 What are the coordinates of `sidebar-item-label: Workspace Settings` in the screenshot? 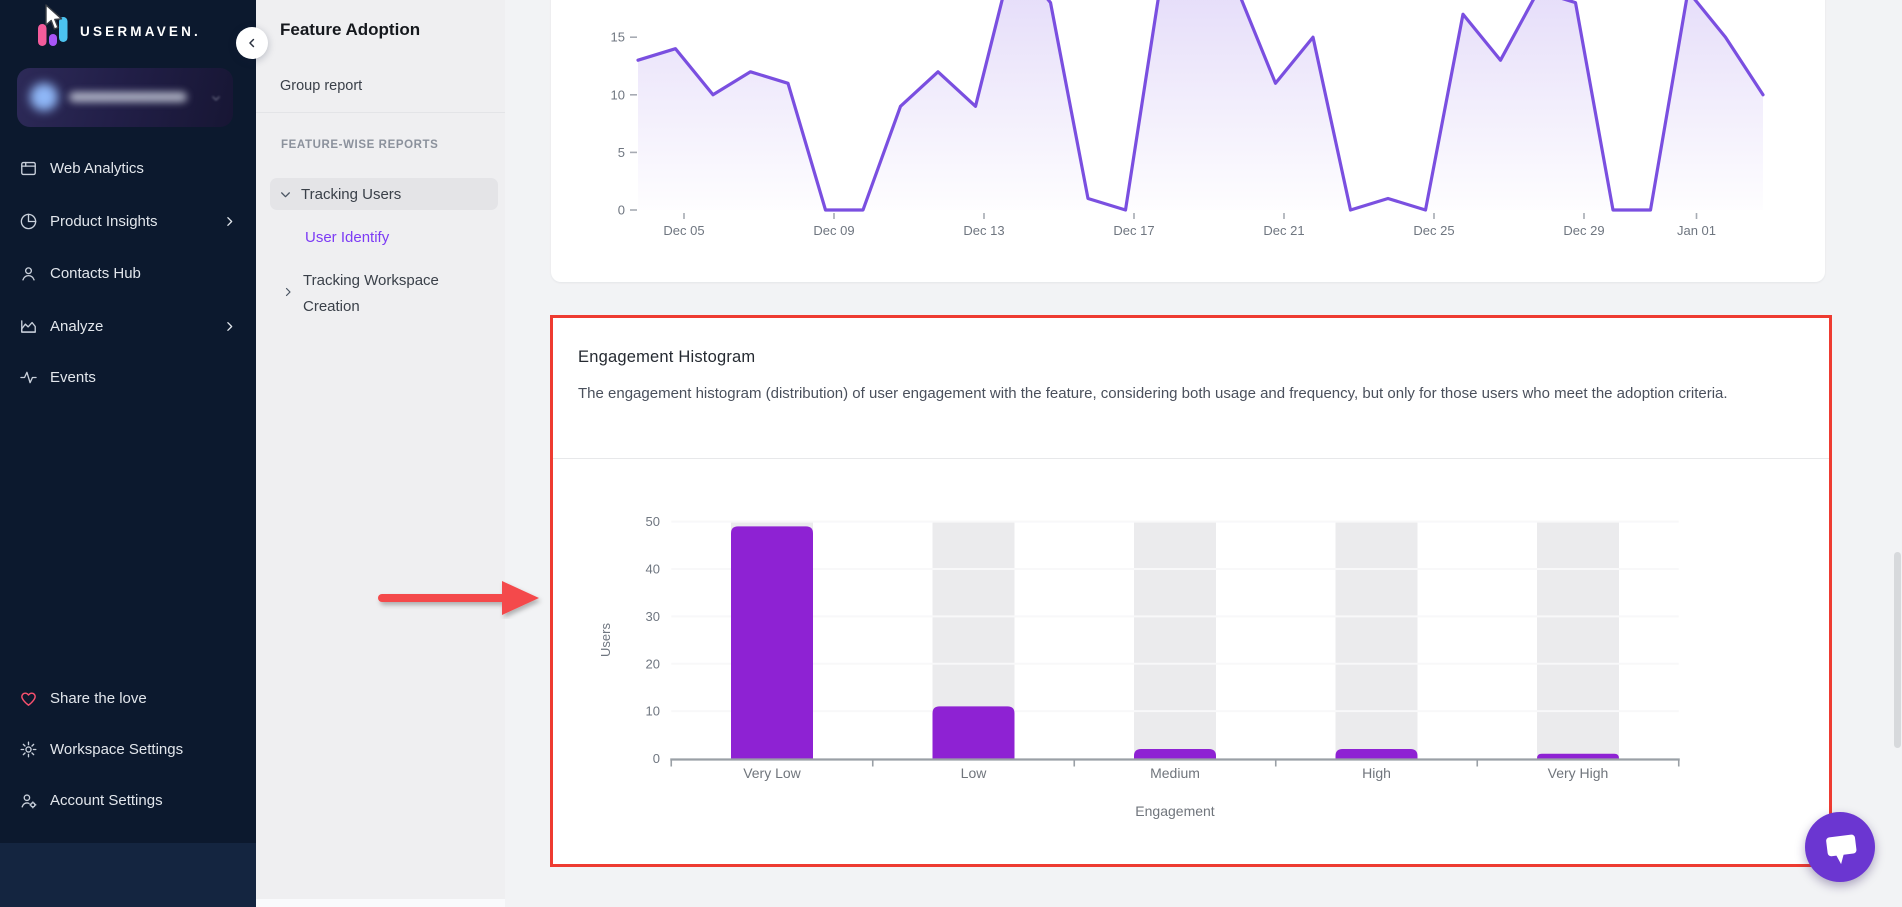 It's located at (117, 749).